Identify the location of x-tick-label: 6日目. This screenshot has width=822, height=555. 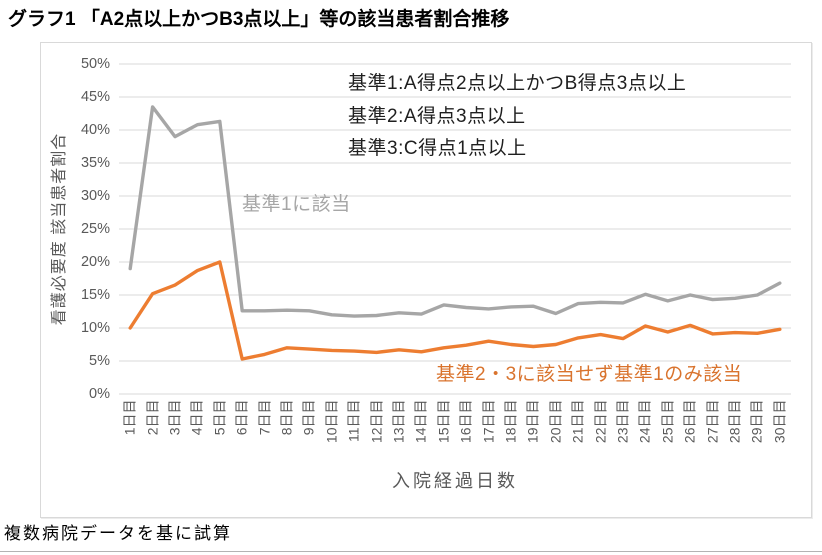
(241, 417).